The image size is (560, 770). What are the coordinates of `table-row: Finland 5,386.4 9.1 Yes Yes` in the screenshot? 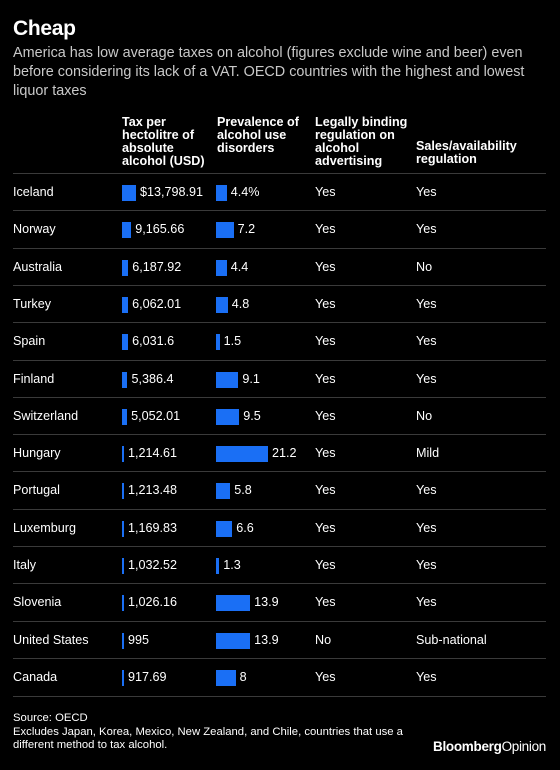 It's located at (279, 378).